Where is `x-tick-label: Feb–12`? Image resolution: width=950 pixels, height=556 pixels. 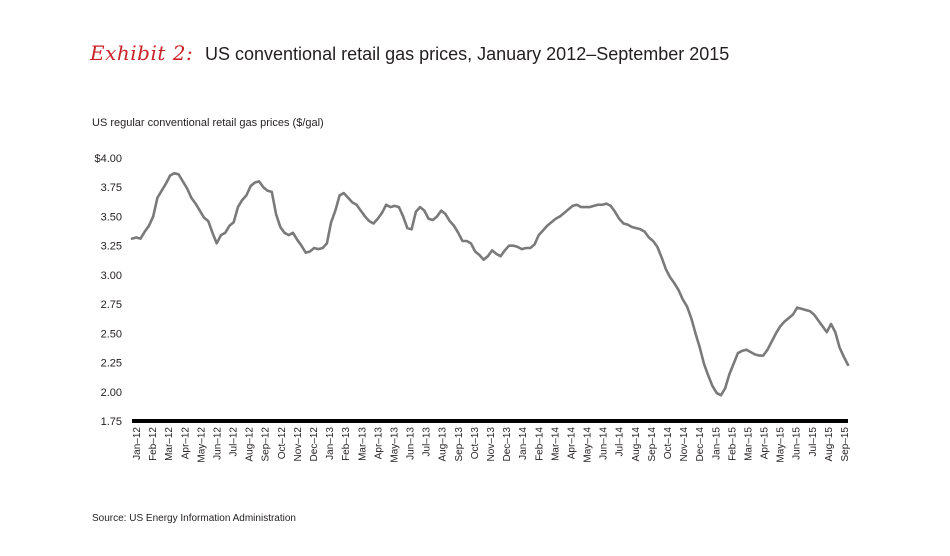 x-tick-label: Feb–12 is located at coordinates (153, 444).